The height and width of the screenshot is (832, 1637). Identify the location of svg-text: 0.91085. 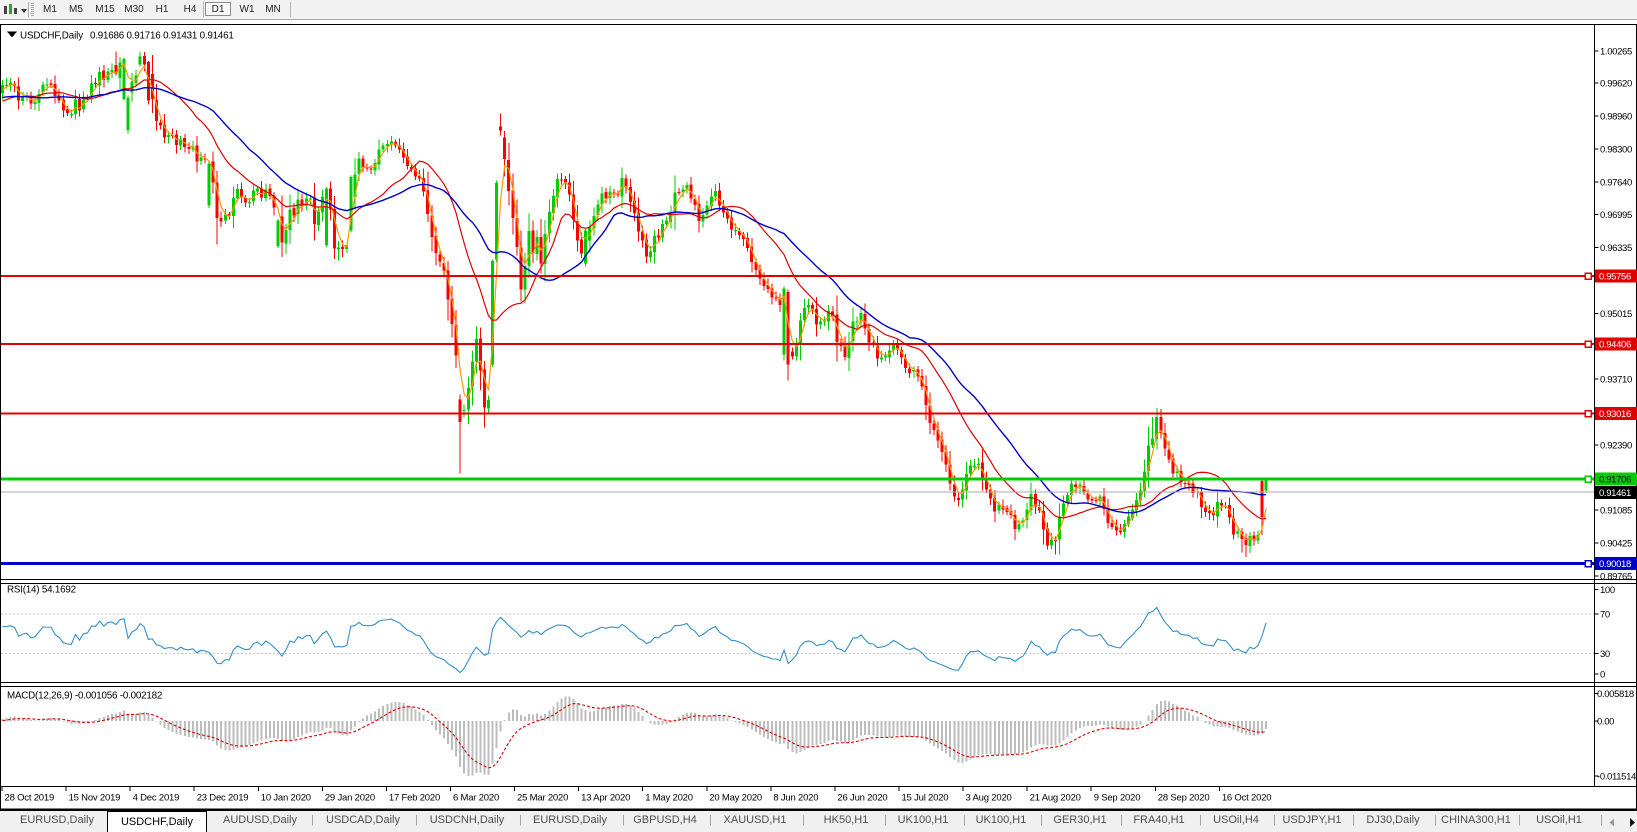
(1616, 511).